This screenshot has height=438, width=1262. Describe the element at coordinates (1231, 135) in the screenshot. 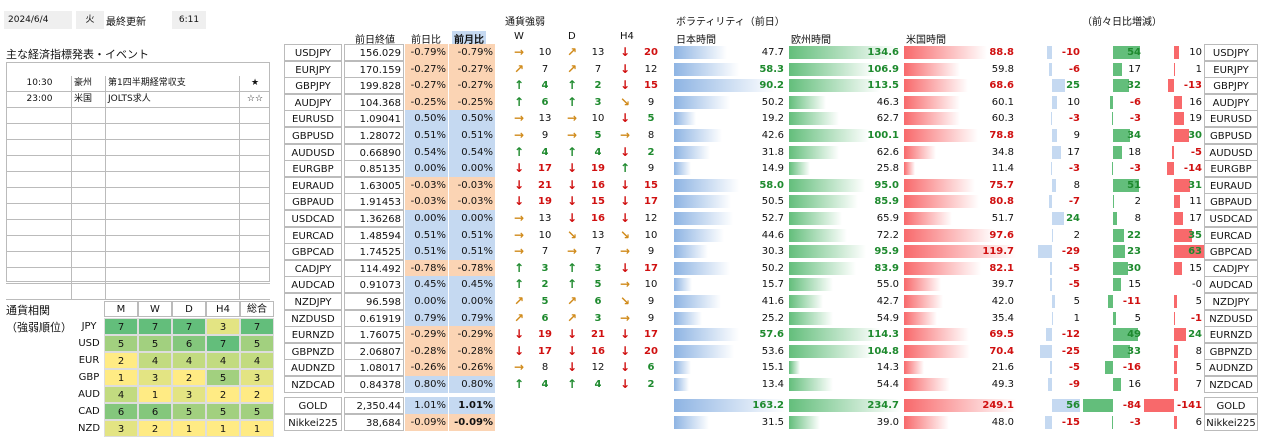

I see `pair-name-right: GBPUSD` at that location.